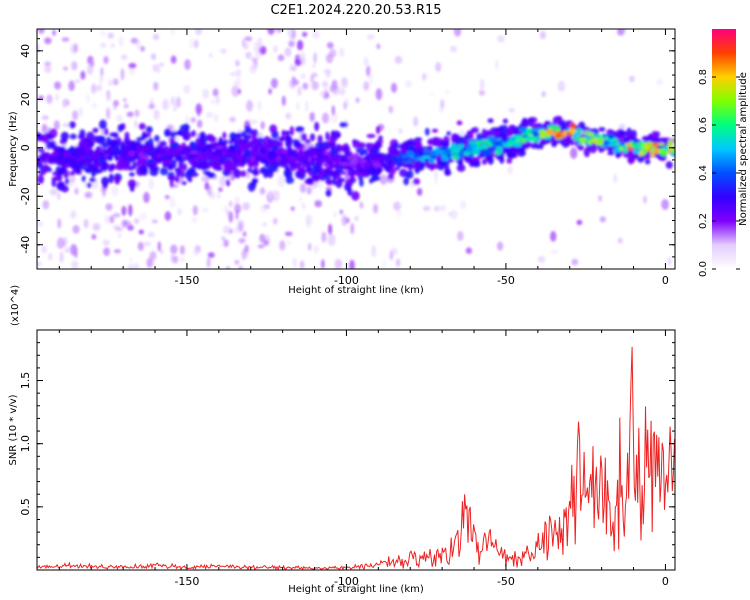 This screenshot has height=600, width=750. Describe the element at coordinates (25, 147) in the screenshot. I see `y-tick-label: 0` at that location.